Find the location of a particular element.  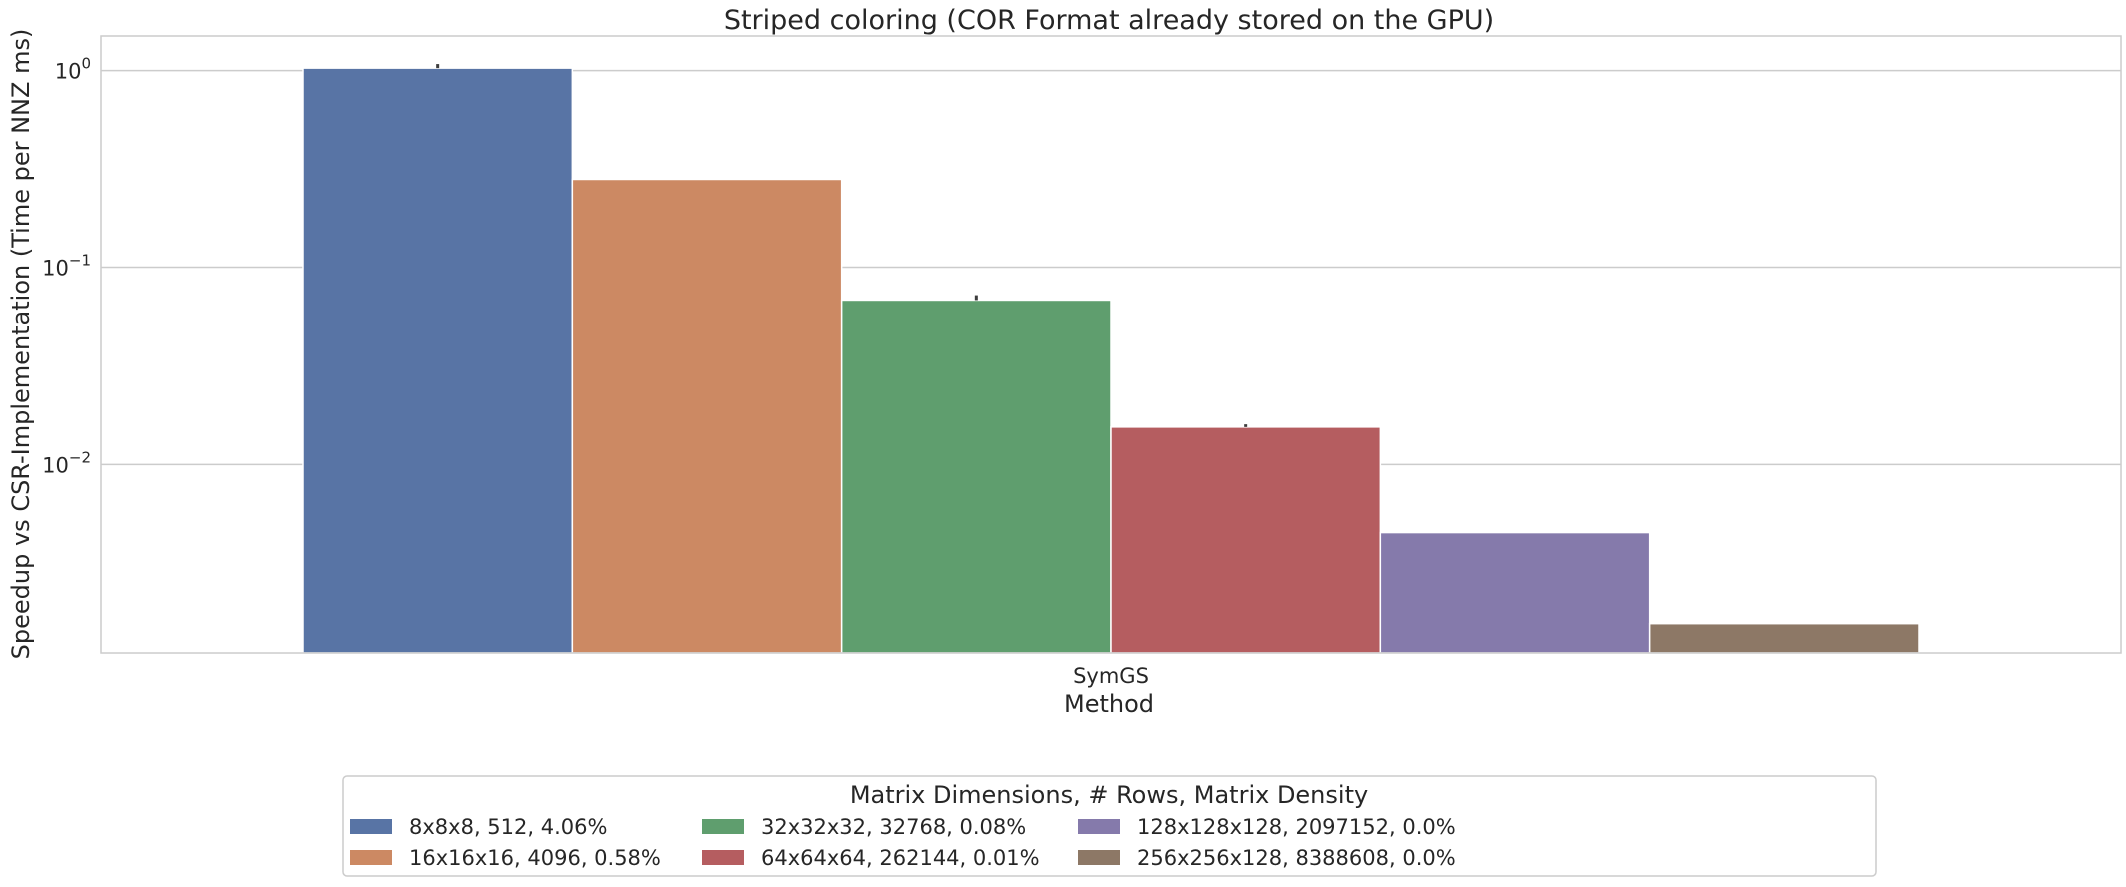

legend-label-4: 64x64x64, 262144, 0.01% is located at coordinates (900, 858).